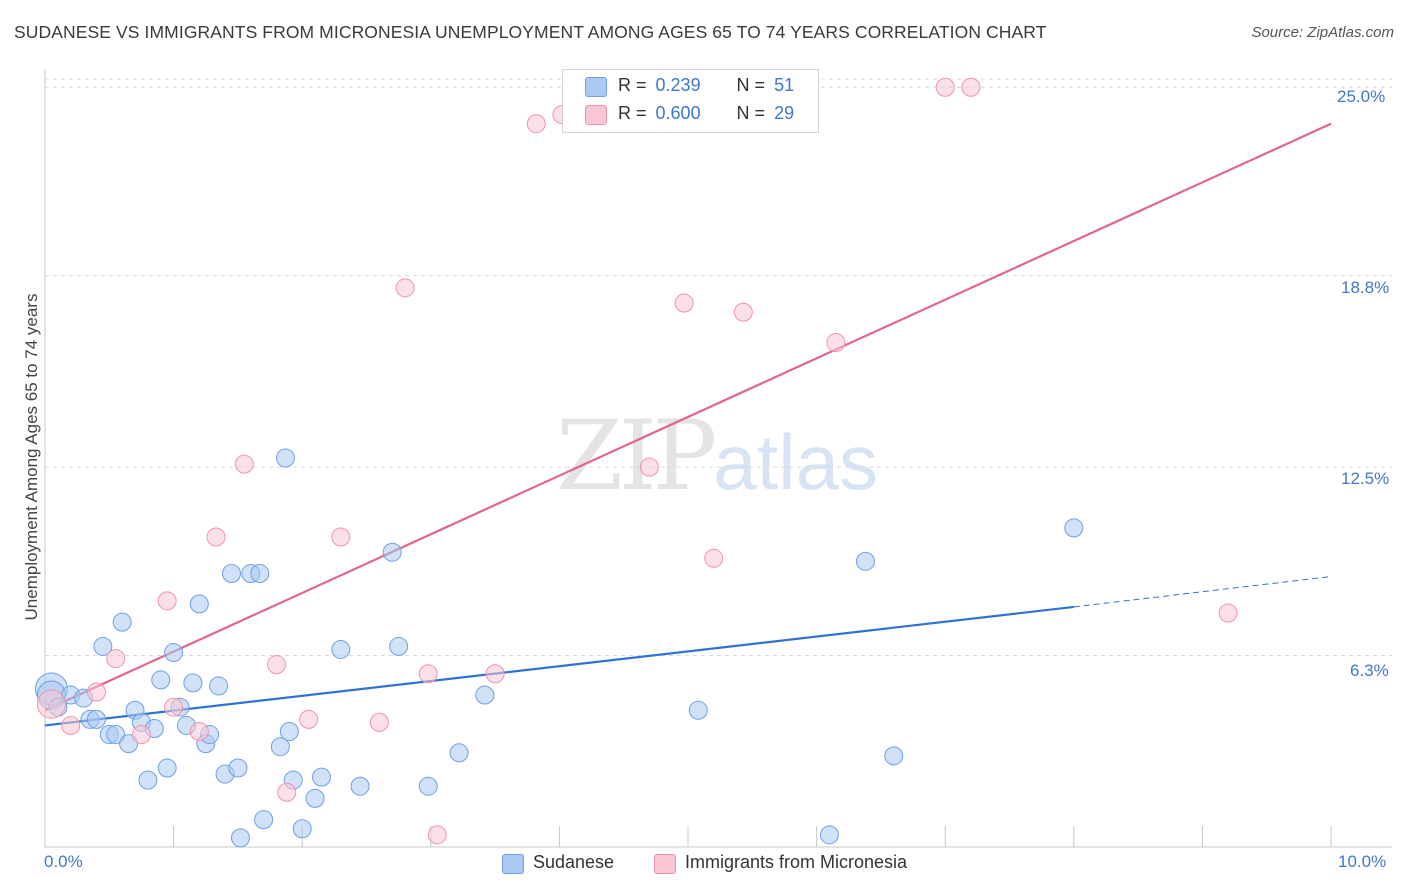 The image size is (1406, 892). Describe the element at coordinates (665, 864) in the screenshot. I see `bottom-legend-swatch-micronesia` at that location.